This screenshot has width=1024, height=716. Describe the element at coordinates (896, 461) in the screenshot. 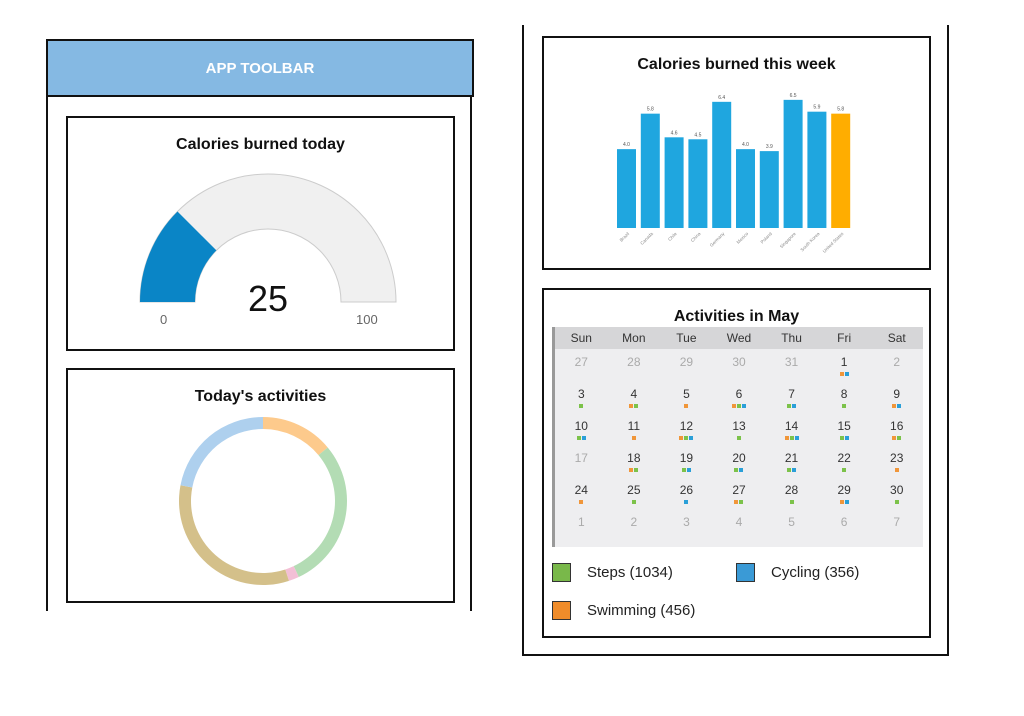

I see `calendar-day: 23` at that location.